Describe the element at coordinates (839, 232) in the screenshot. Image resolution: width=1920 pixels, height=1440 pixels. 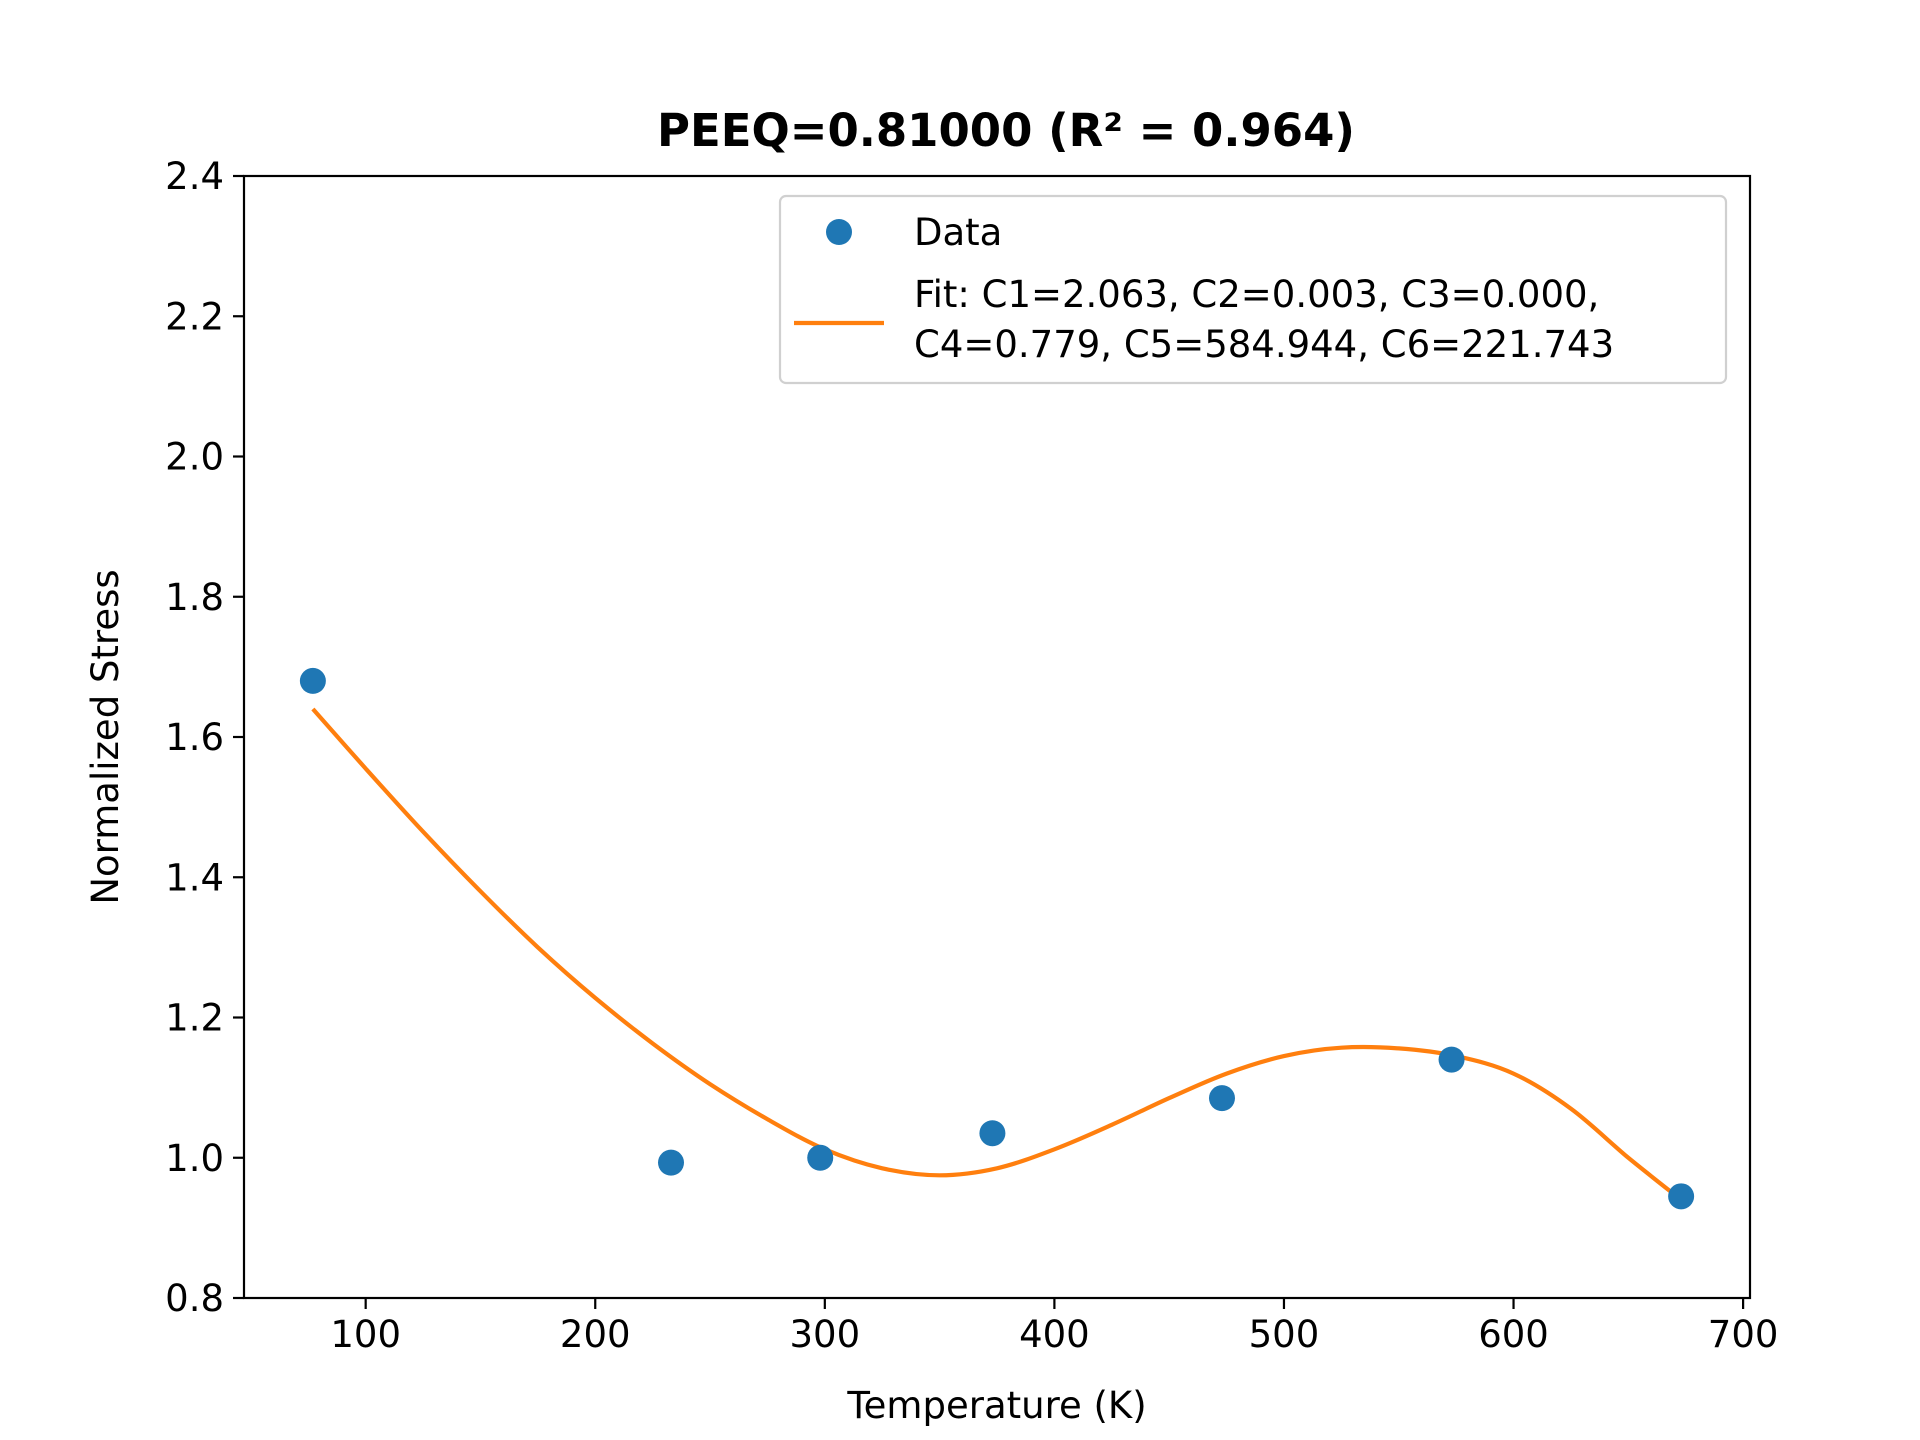
I see `legend-marker-data` at that location.